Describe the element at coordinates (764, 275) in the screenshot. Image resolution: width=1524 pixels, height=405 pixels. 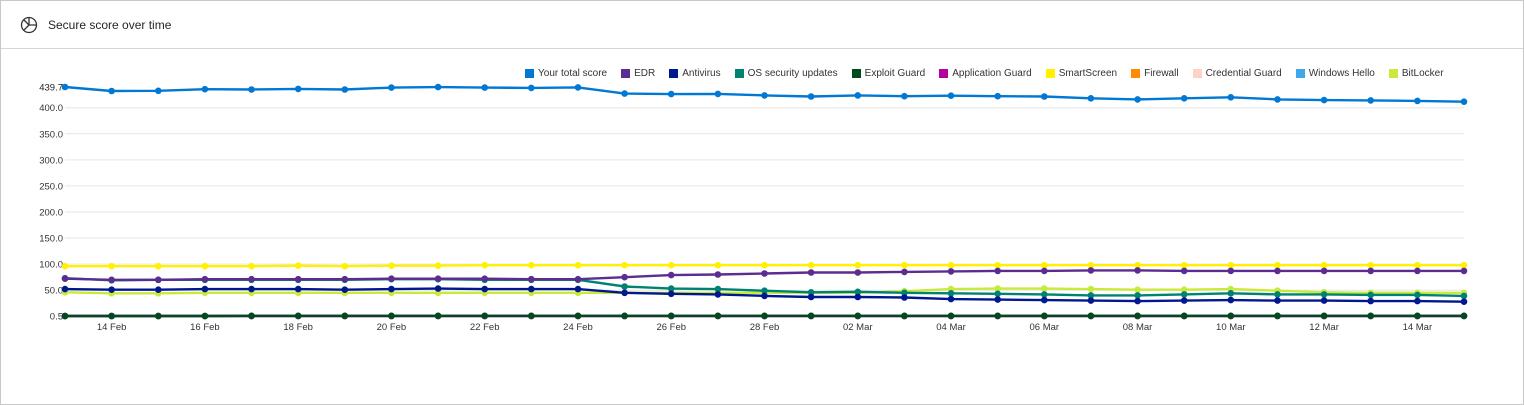
I see `series-edr` at that location.